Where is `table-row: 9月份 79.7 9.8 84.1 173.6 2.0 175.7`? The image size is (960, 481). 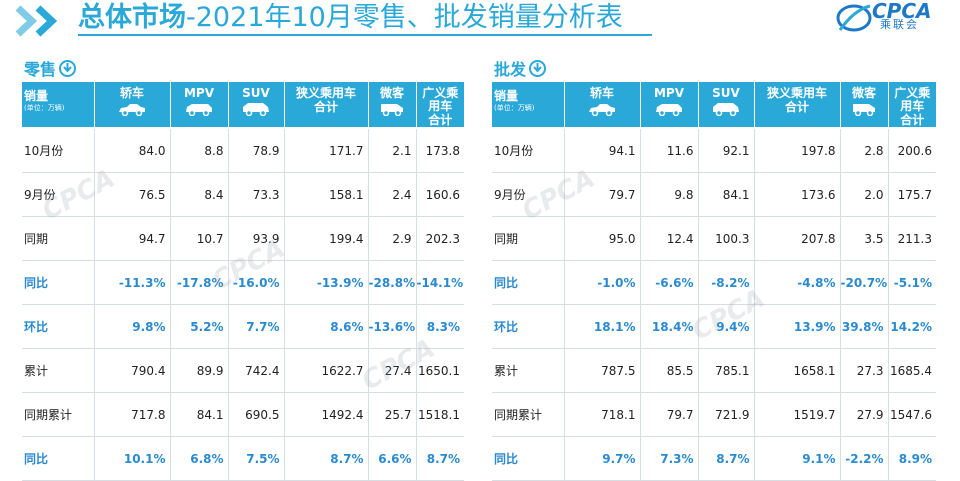 table-row: 9月份 79.7 9.8 84.1 173.6 2.0 175.7 is located at coordinates (714, 194).